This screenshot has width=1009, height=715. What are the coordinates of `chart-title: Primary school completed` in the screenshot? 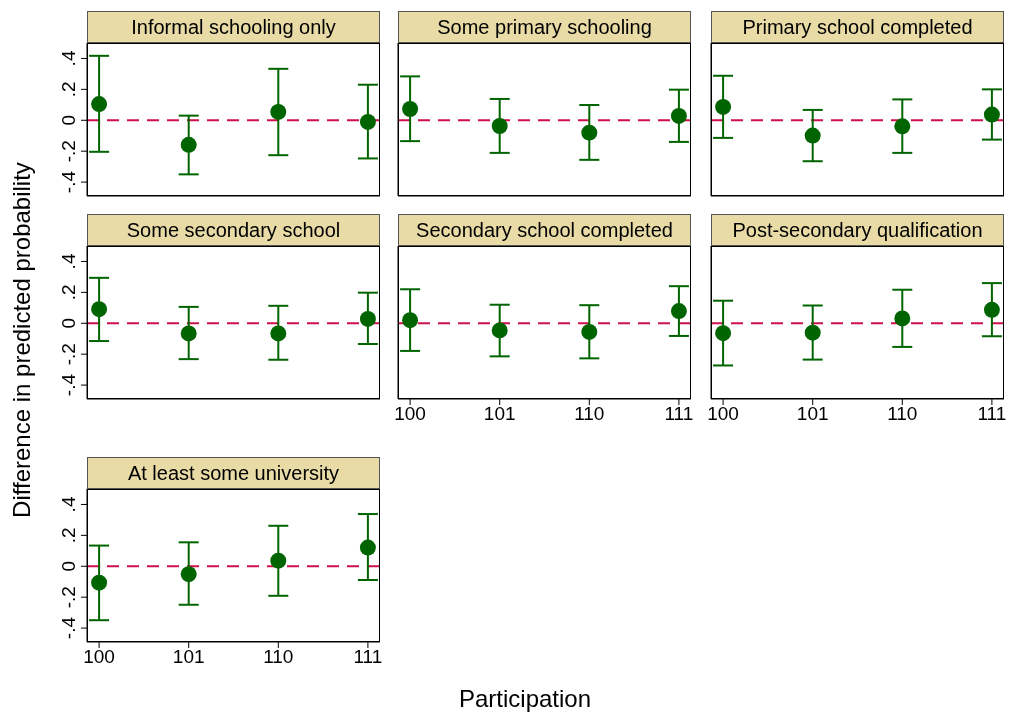 It's located at (857, 27).